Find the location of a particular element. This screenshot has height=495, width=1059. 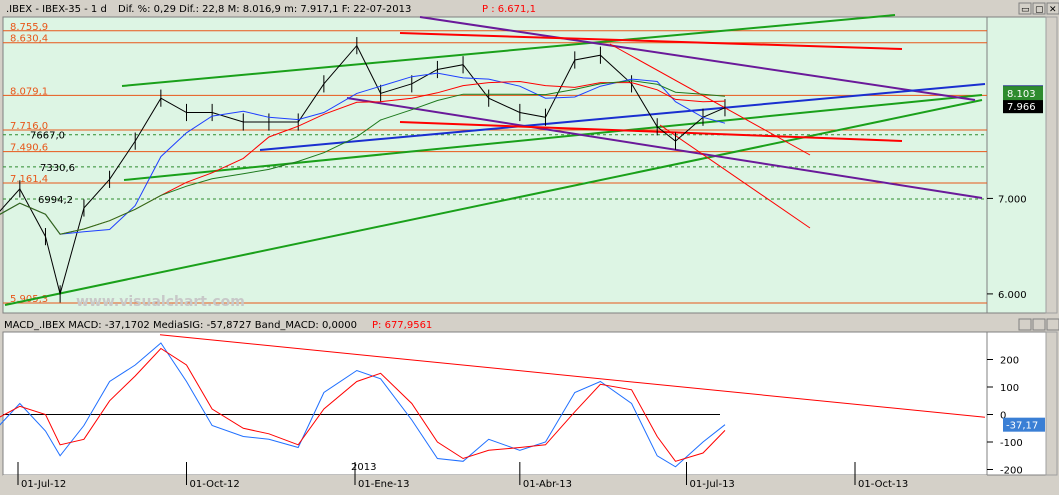

annotation-2: 6994,2 is located at coordinates (55, 200).